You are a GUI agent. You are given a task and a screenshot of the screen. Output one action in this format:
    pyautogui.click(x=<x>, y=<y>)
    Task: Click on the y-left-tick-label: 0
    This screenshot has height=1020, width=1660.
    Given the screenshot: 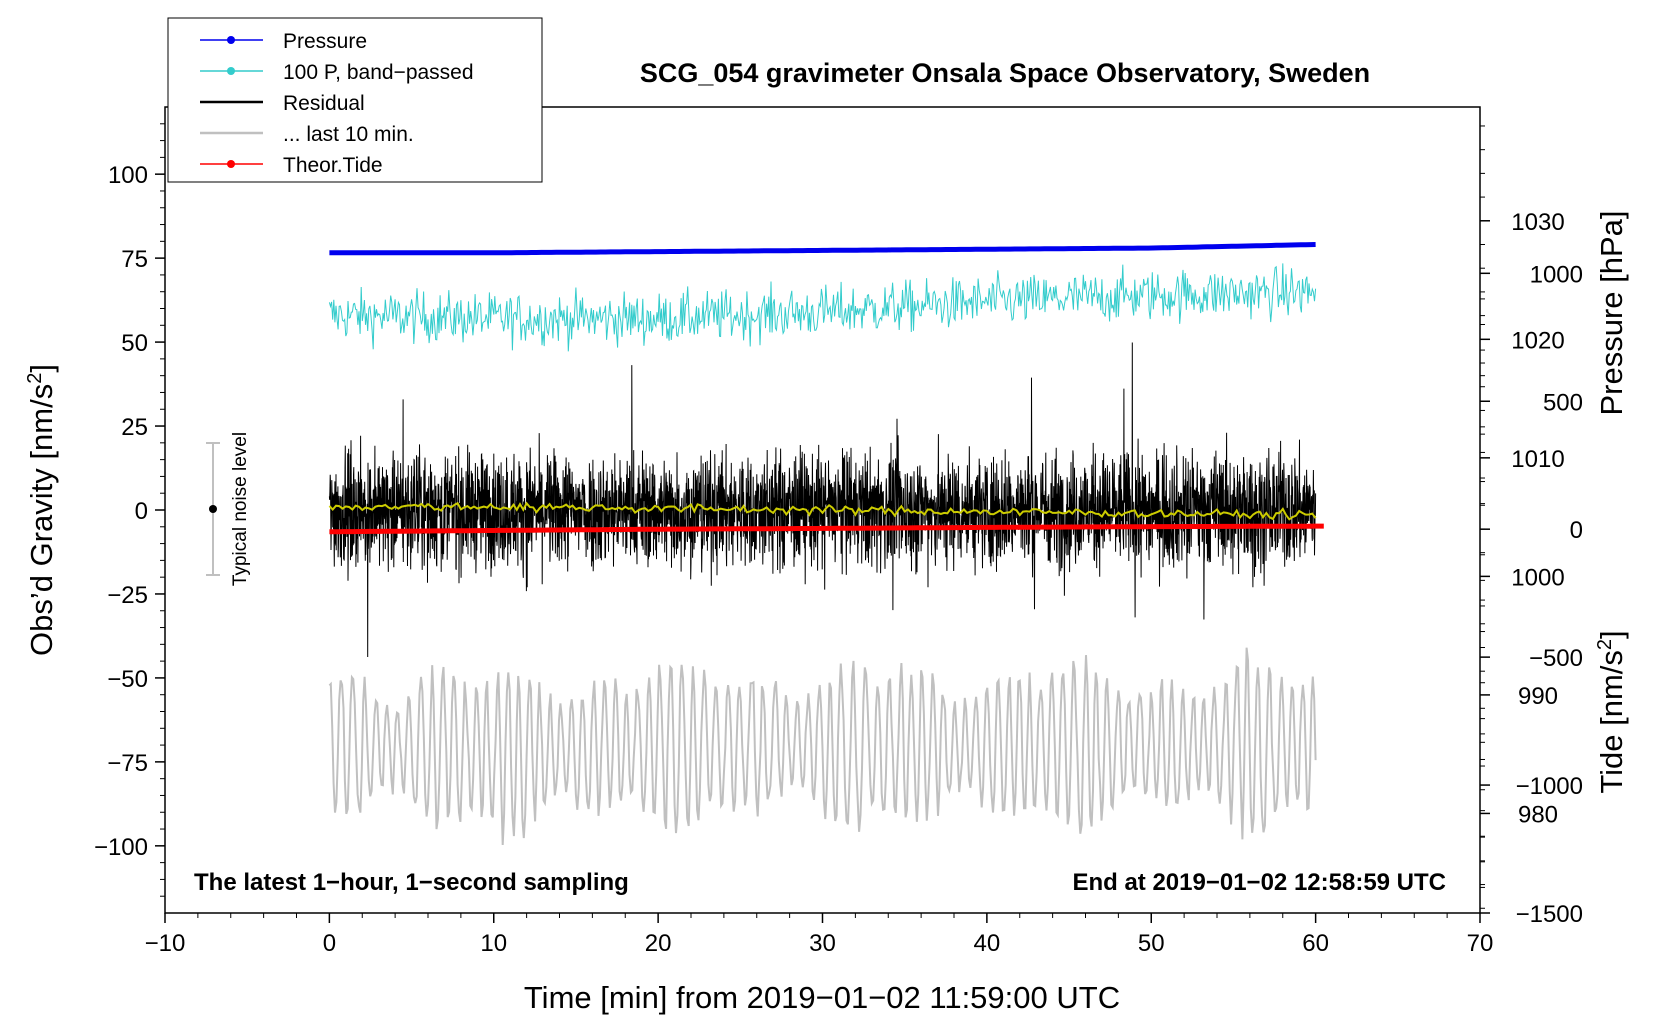 What is the action you would take?
    pyautogui.click(x=141, y=511)
    